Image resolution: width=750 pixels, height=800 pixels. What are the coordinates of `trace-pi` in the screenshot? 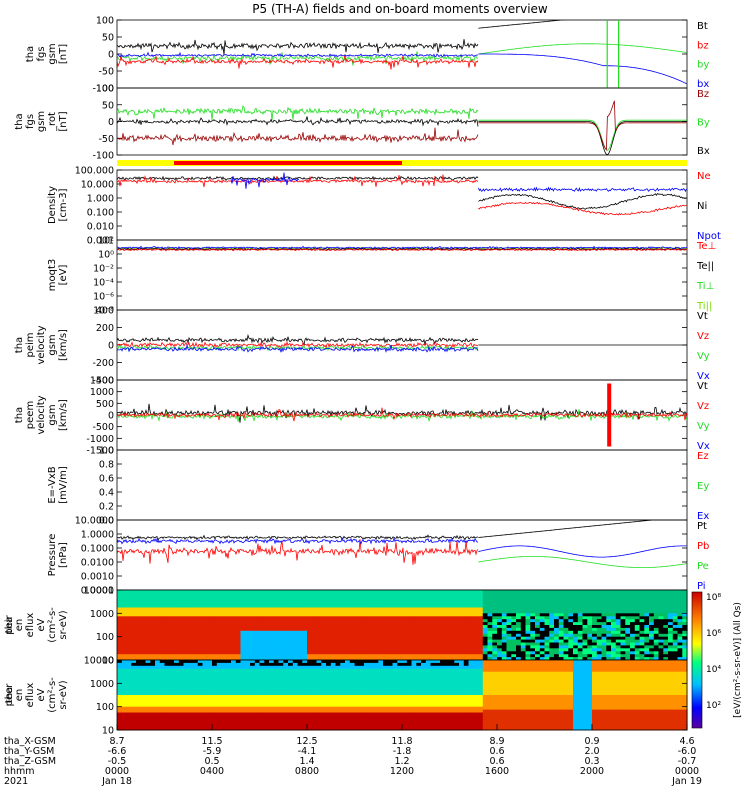 It's located at (298, 540).